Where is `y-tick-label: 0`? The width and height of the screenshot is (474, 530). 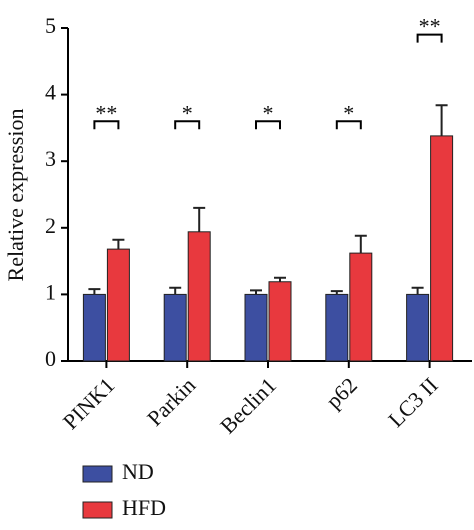
y-tick-label: 0 is located at coordinates (50, 358).